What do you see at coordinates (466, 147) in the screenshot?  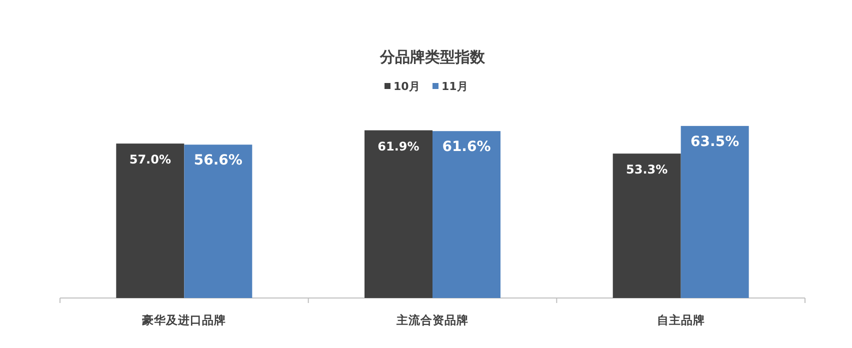 I see `data-label: 61.6%` at bounding box center [466, 147].